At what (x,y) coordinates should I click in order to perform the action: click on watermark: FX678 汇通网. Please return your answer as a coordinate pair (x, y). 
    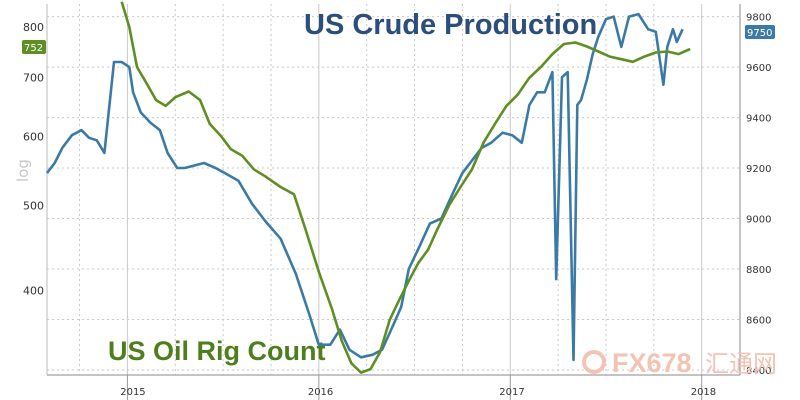
    Looking at the image, I should click on (679, 363).